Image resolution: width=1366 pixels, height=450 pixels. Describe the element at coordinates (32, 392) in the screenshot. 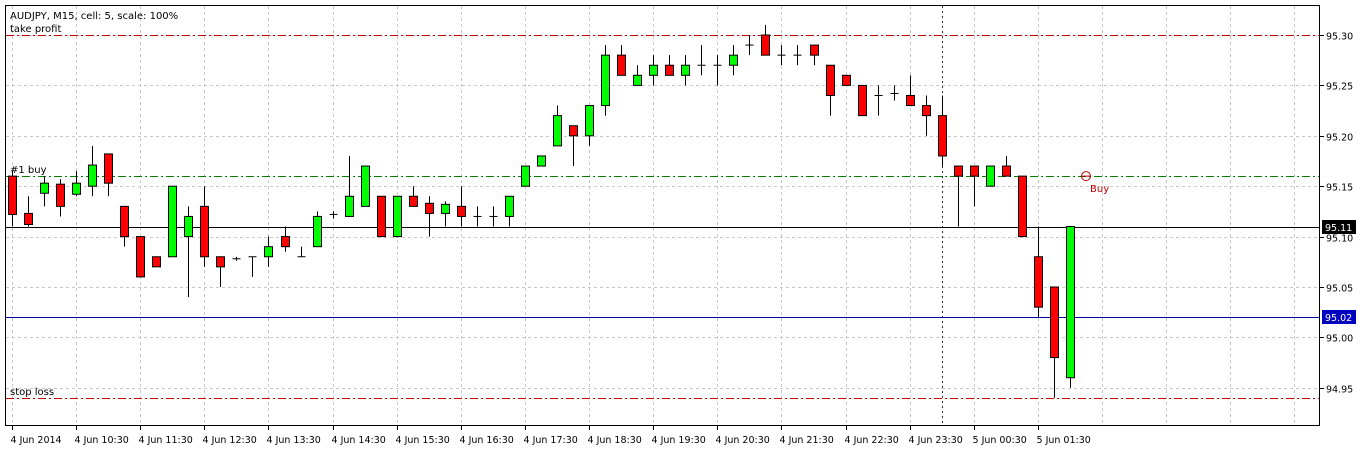

I see `level-label: stop loss` at that location.